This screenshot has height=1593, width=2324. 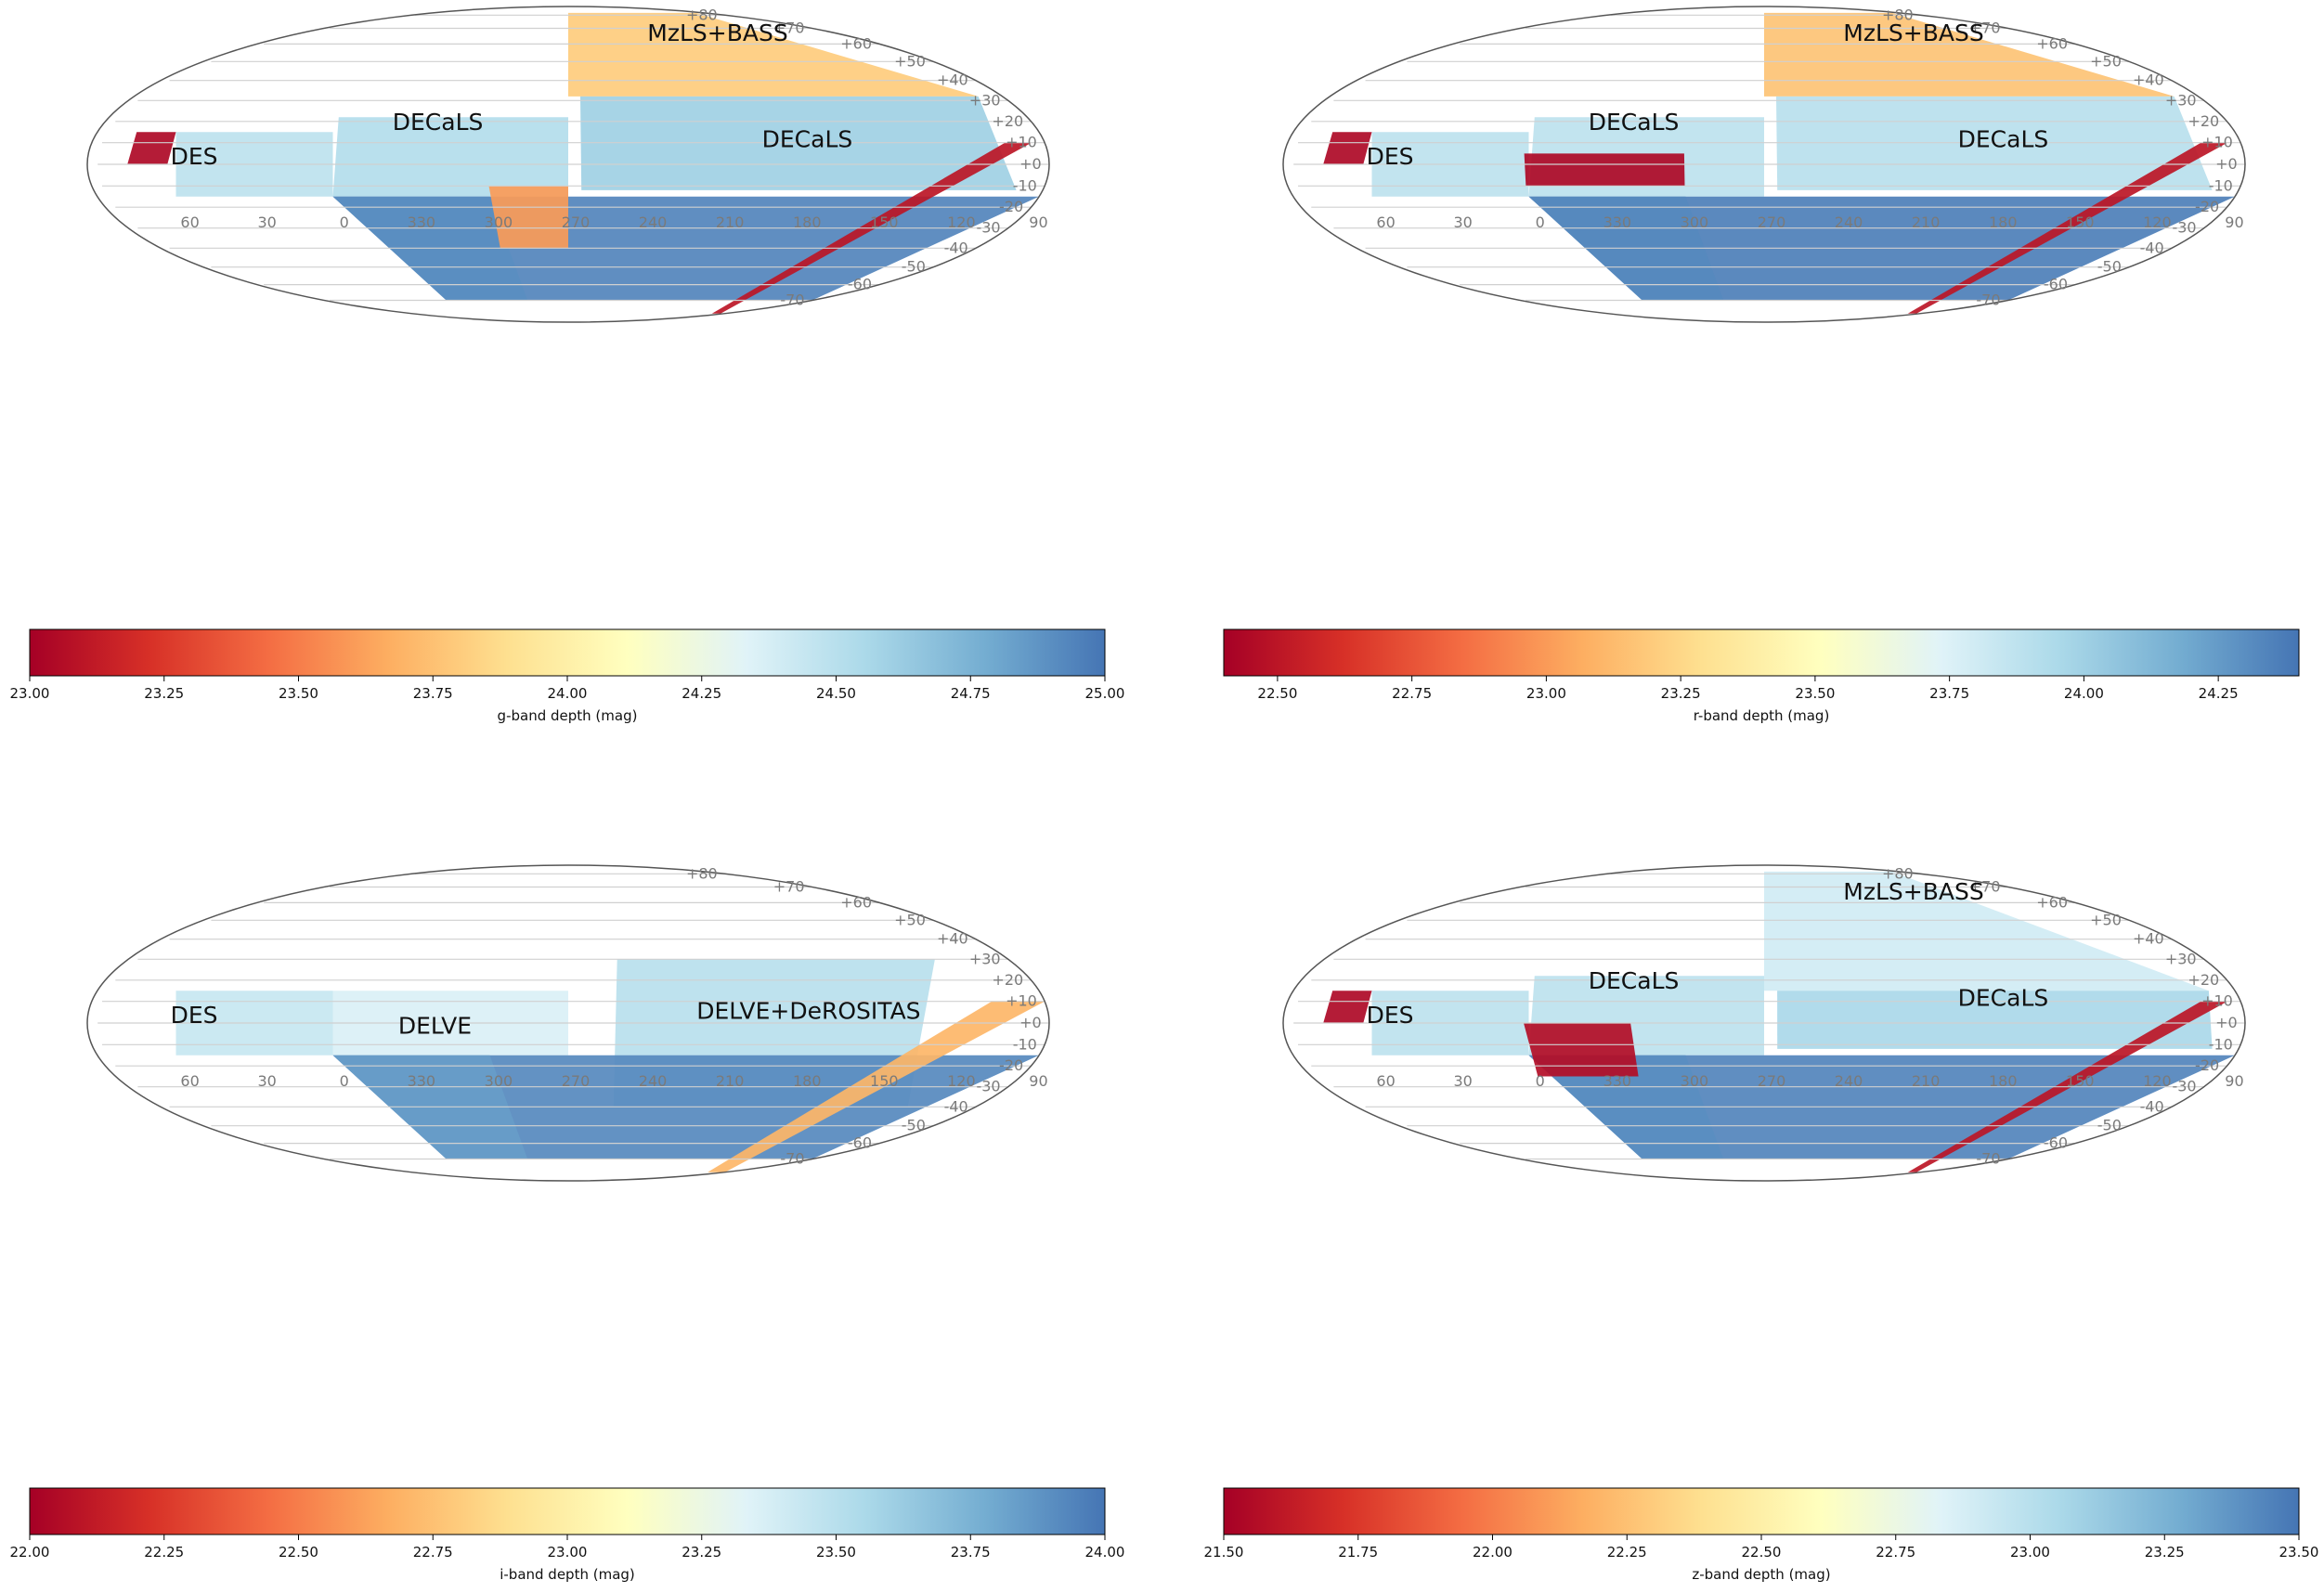 What do you see at coordinates (1224, 1552) in the screenshot?
I see `colorbar-tick-label: 21.50` at bounding box center [1224, 1552].